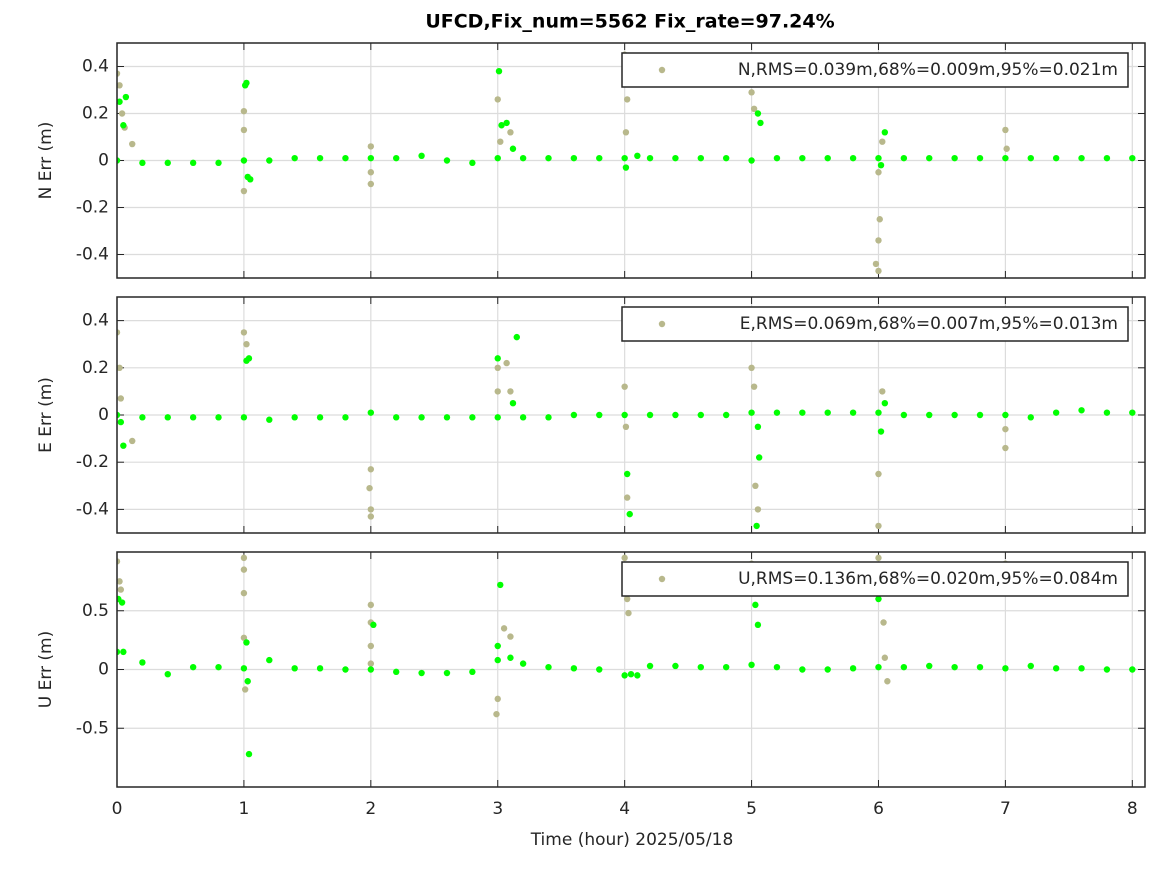 Image resolution: width=1167 pixels, height=875 pixels. I want to click on x-tick-label: 4, so click(624, 809).